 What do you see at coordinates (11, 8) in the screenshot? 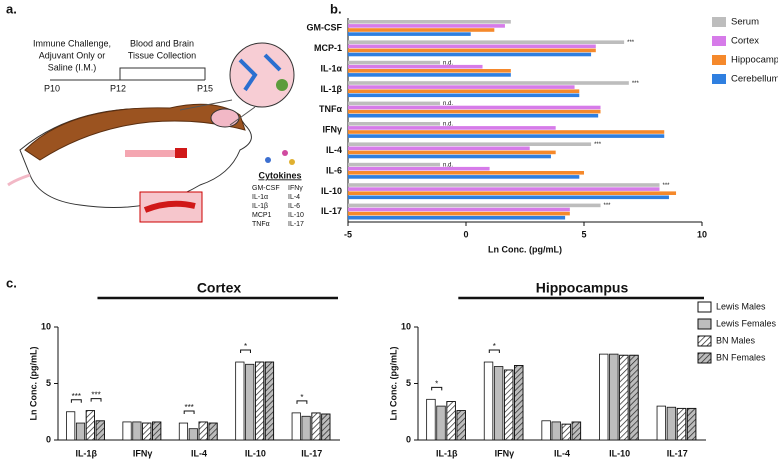
I see `panel-label: a.` at bounding box center [11, 8].